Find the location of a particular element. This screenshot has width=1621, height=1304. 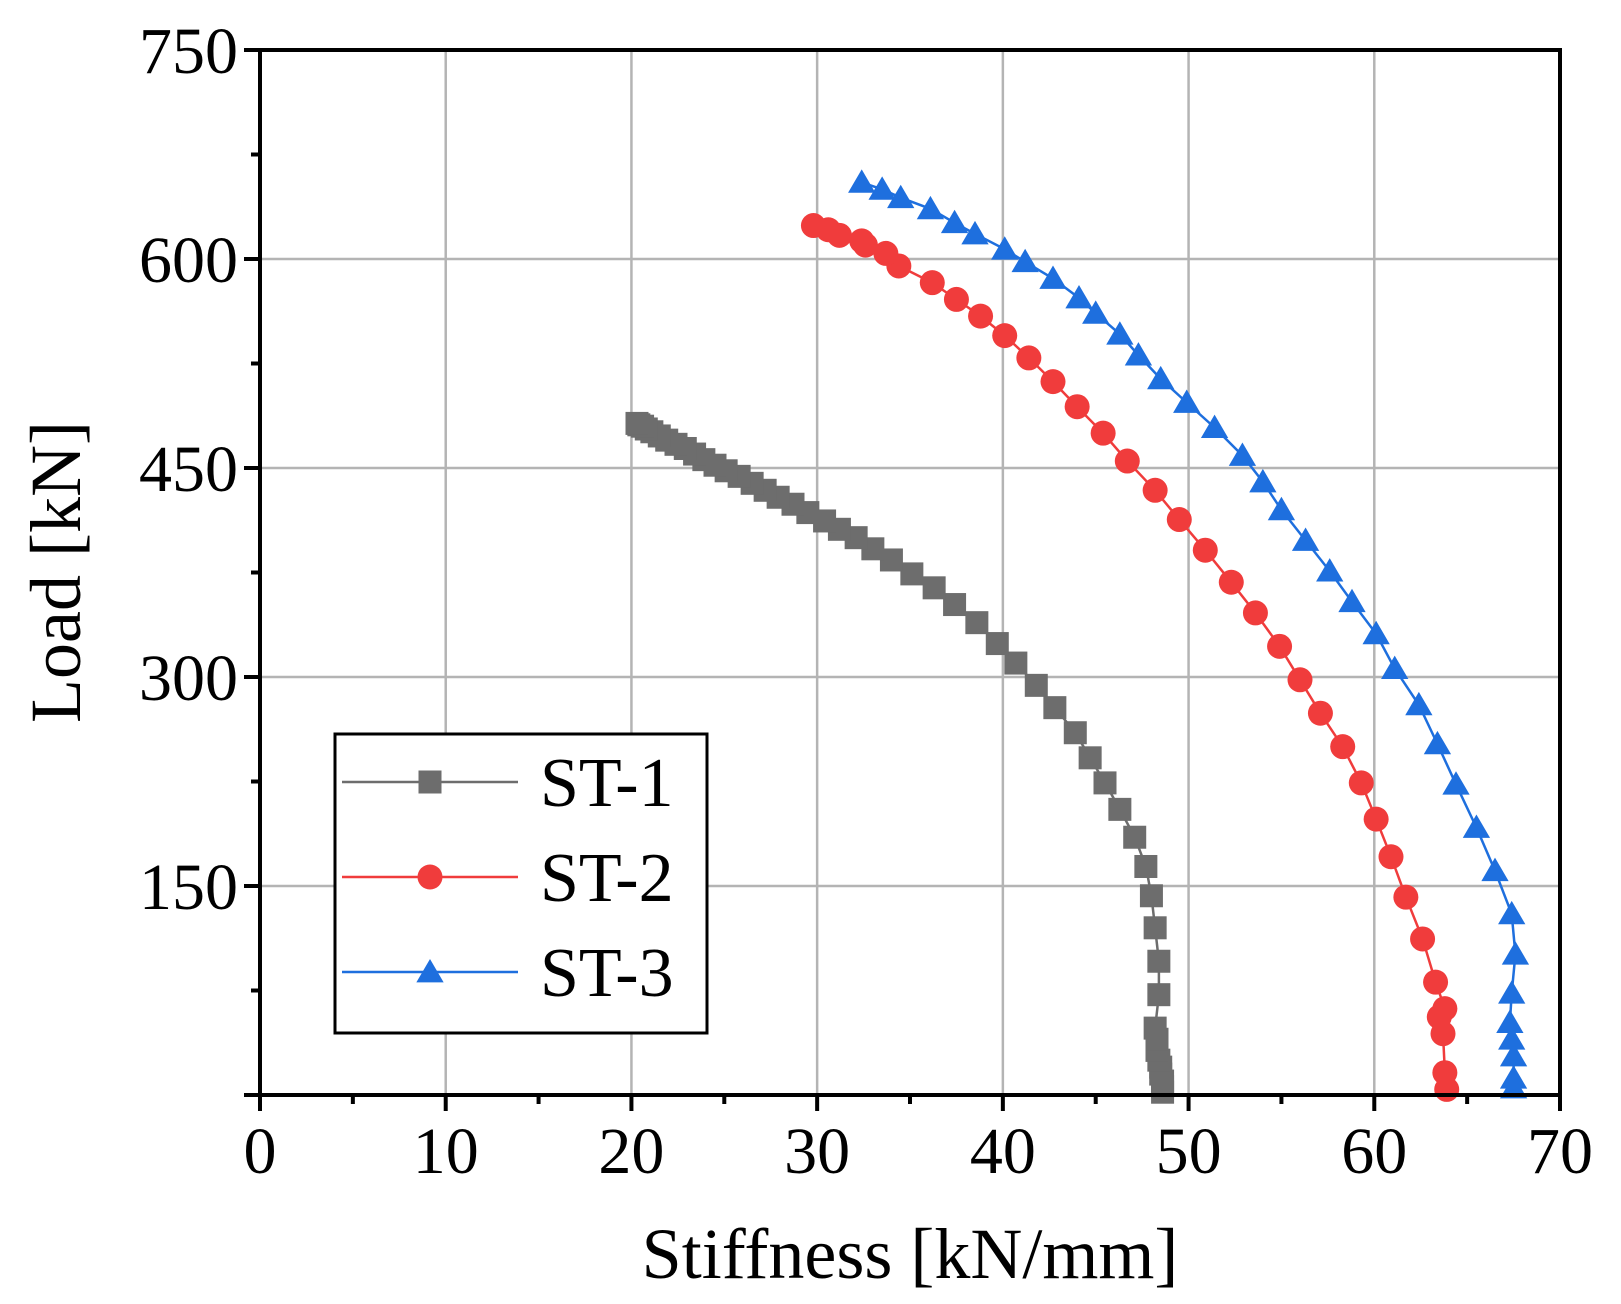

legend-item-st-1: ST-1 is located at coordinates (508, 783).